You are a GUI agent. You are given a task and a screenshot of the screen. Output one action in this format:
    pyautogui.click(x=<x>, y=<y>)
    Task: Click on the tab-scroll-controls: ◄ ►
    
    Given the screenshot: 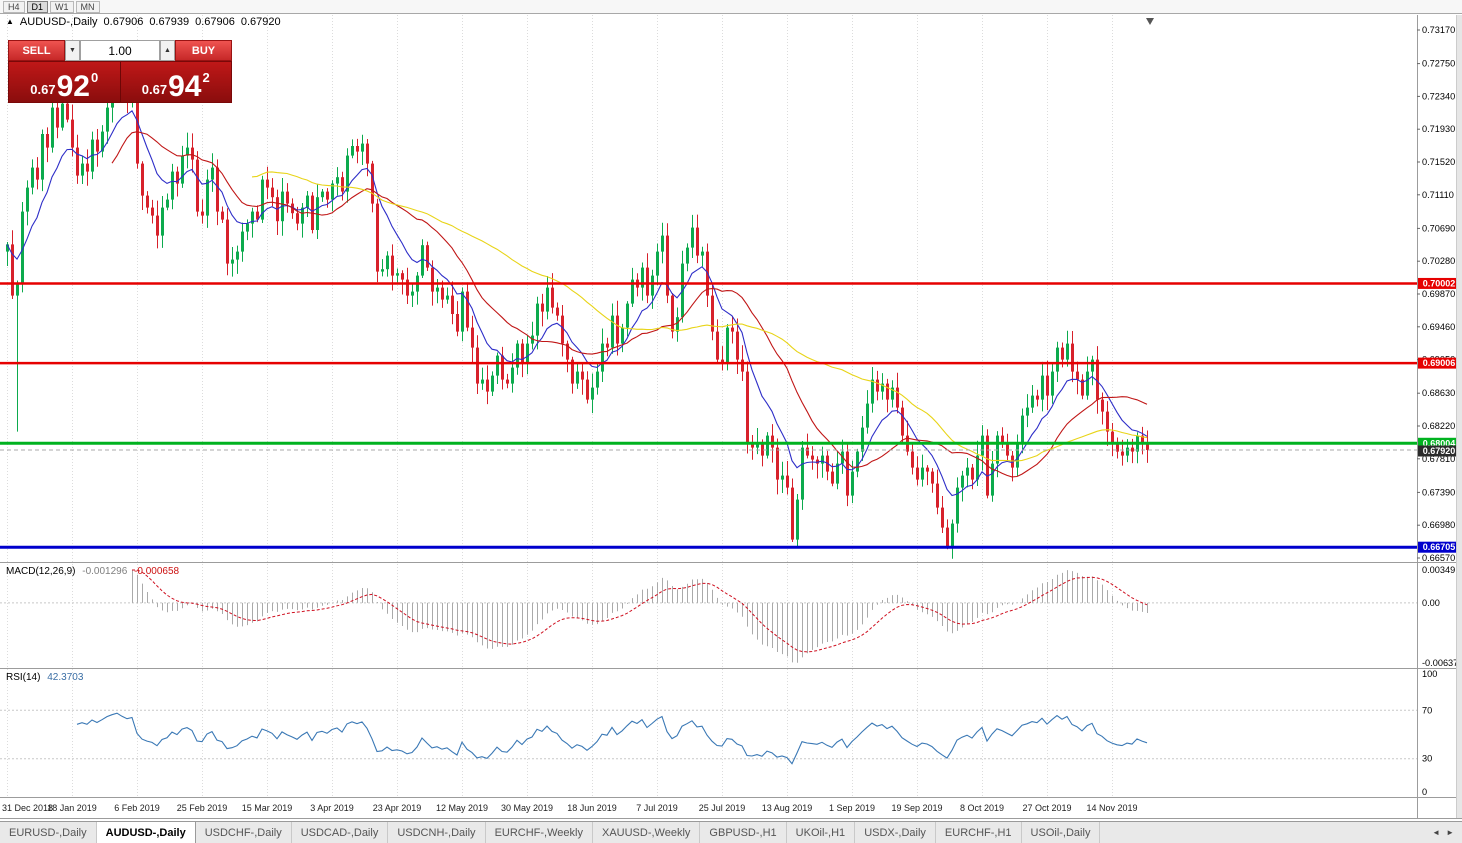 What is the action you would take?
    pyautogui.click(x=1443, y=832)
    